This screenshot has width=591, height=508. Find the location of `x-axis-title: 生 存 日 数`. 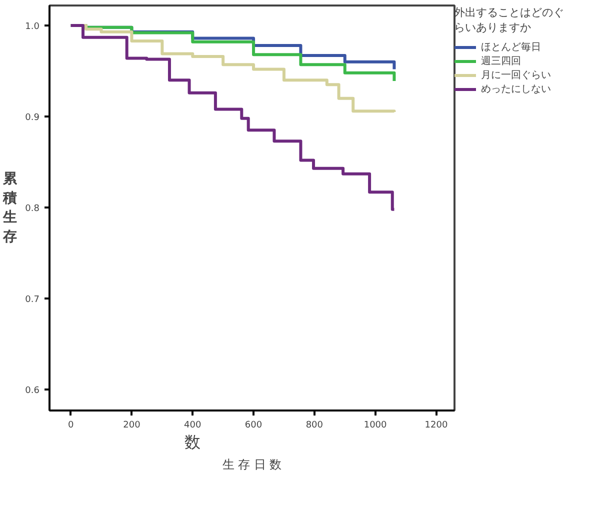

x-axis-title: 生 存 日 数 is located at coordinates (252, 465).